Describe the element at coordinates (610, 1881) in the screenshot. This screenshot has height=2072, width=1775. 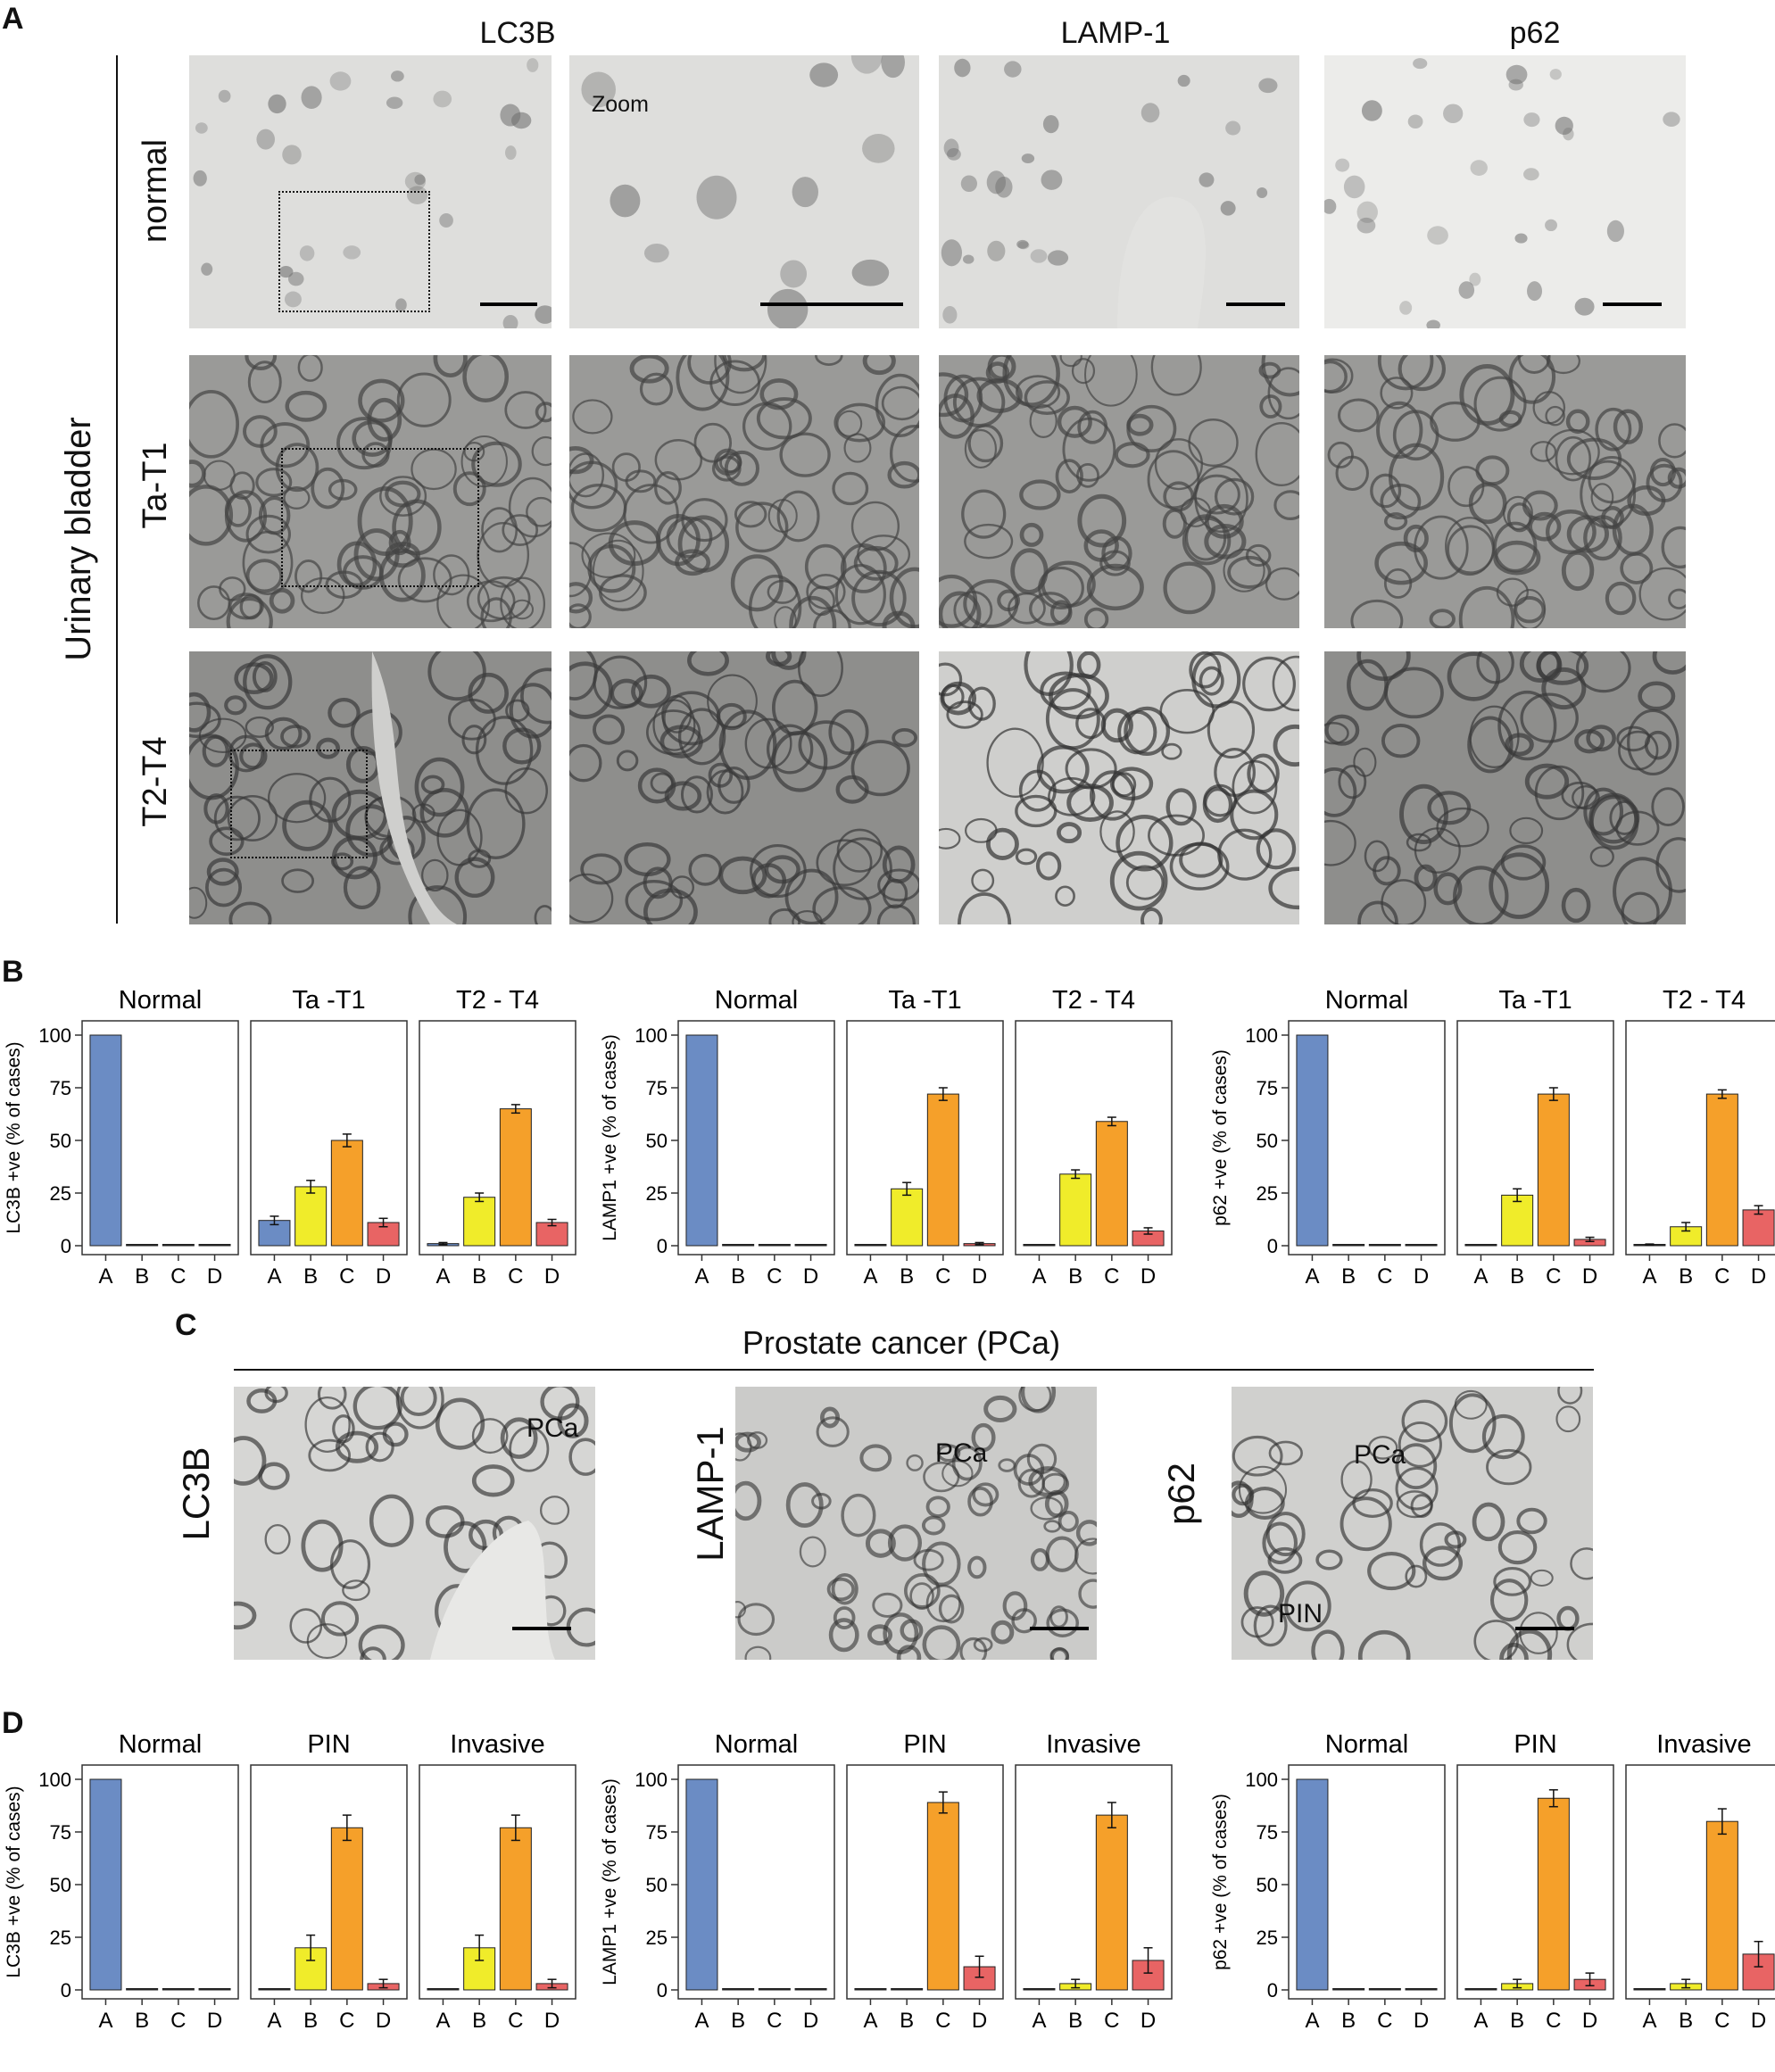
I see `y-axis-label: LAMP1 +ve (% of cases)` at that location.